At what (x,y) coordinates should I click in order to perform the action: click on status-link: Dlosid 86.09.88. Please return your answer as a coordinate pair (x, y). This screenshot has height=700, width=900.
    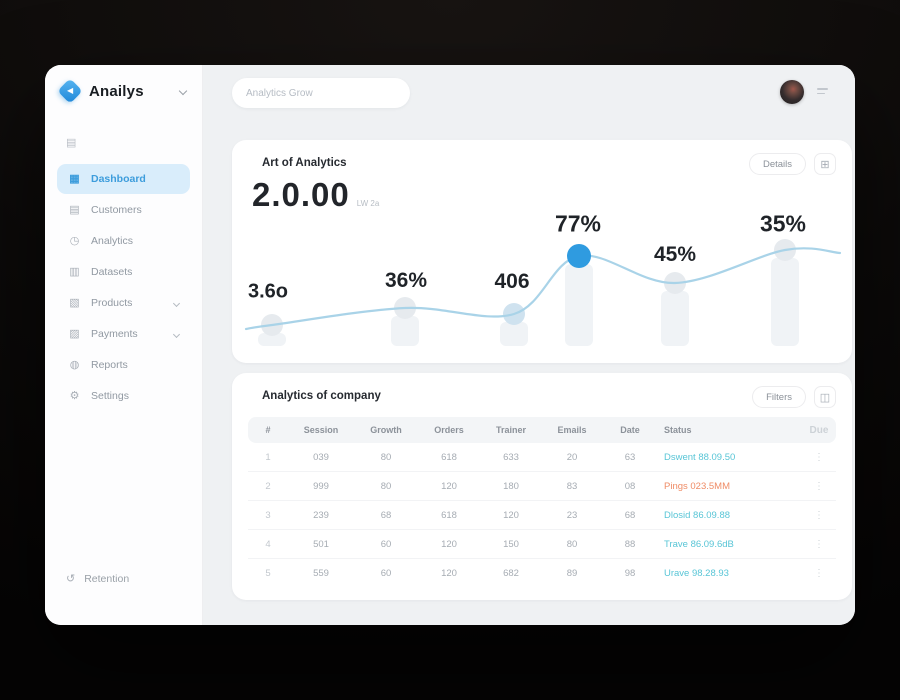
    Looking at the image, I should click on (697, 515).